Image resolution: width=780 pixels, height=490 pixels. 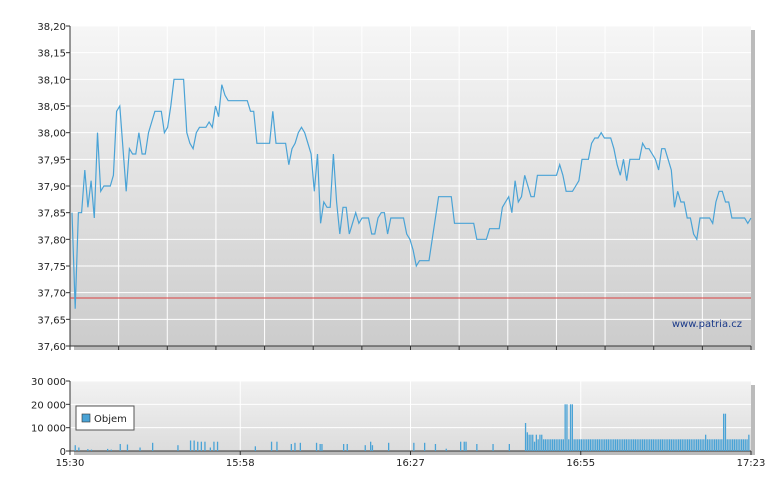 I want to click on volume-x-tick-labels: 15:30 15:58 16:27 16:55 17:23, so click(x=411, y=460).